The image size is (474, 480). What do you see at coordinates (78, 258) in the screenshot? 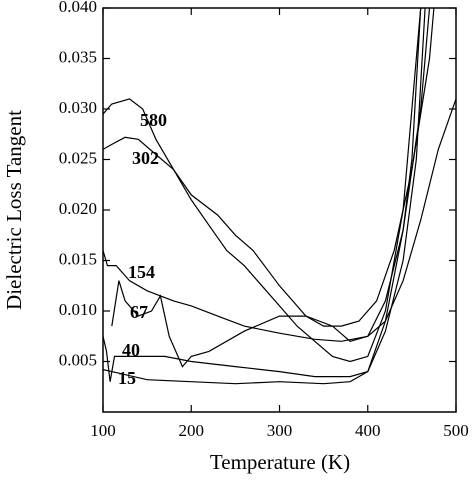
I see `y-tick-label: 0.015` at bounding box center [78, 258].